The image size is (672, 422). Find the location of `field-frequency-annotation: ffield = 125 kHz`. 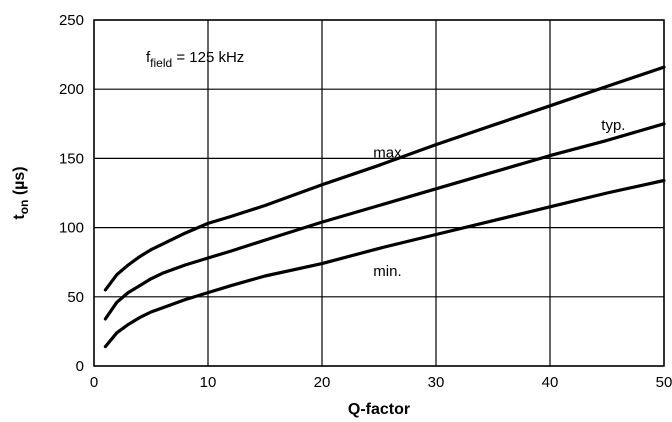

field-frequency-annotation: ffield = 125 kHz is located at coordinates (195, 59).